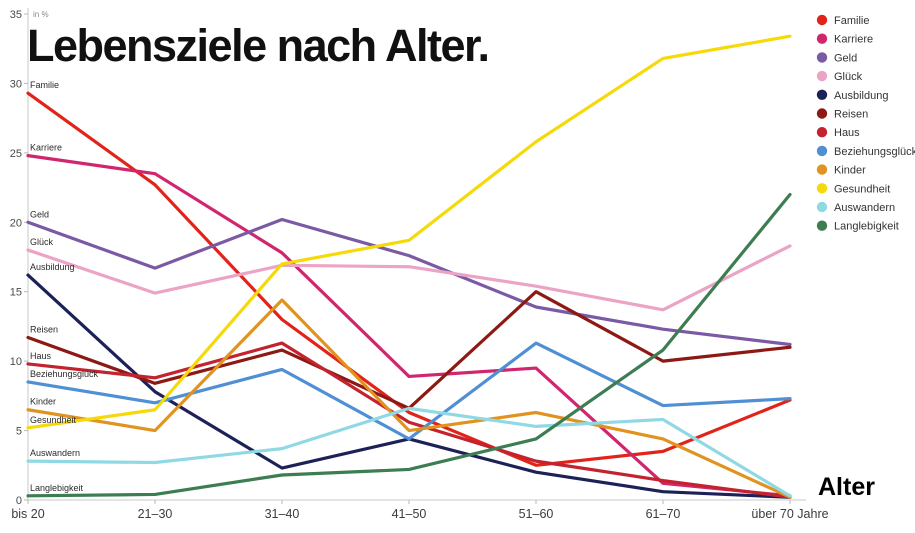 The image size is (915, 533). I want to click on legend-label-Auswandern: Auswandern, so click(864, 208).